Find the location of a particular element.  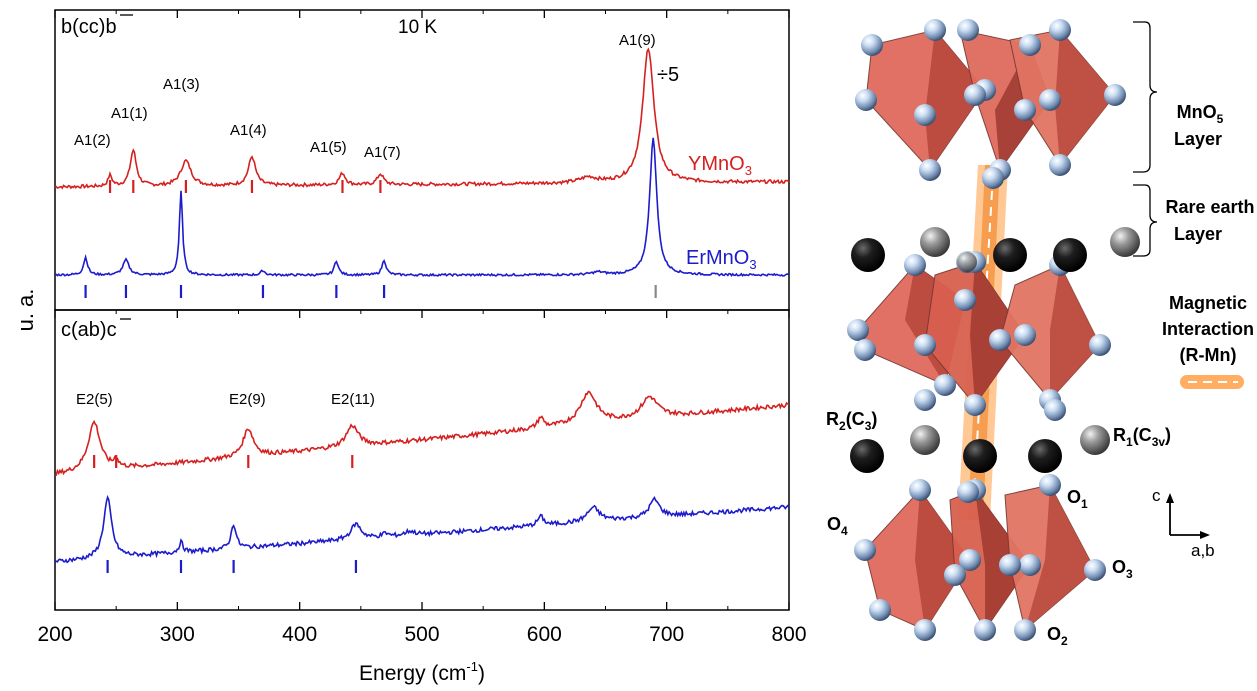

peak-label-a1-5: A1(5) is located at coordinates (328, 147).